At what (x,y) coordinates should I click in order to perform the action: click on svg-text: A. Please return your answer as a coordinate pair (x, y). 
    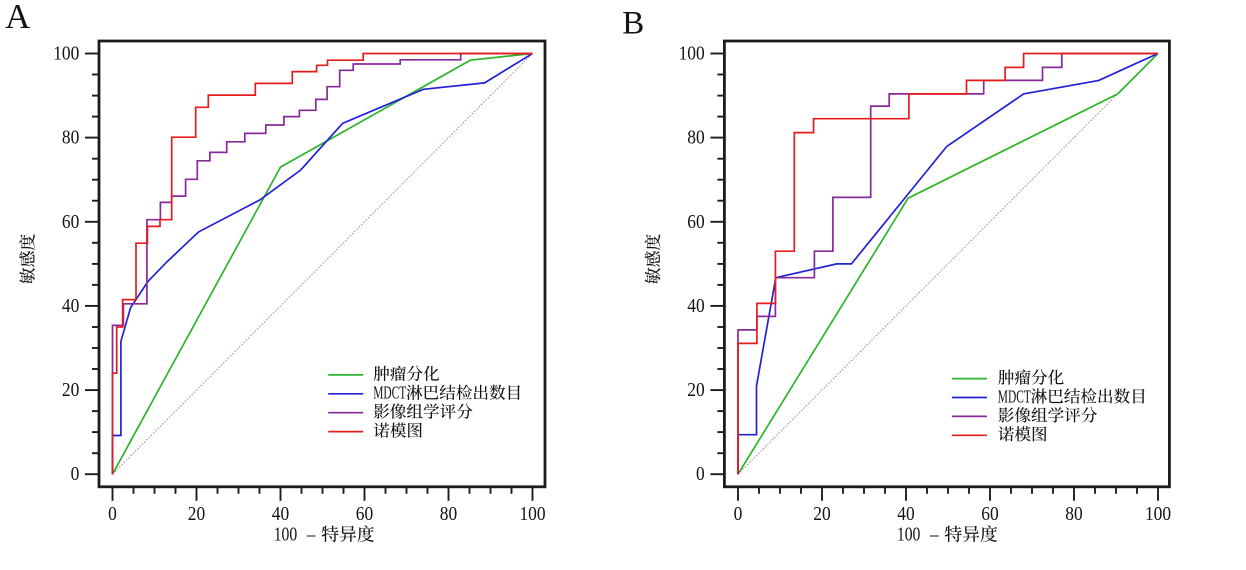
    Looking at the image, I should click on (18, 18).